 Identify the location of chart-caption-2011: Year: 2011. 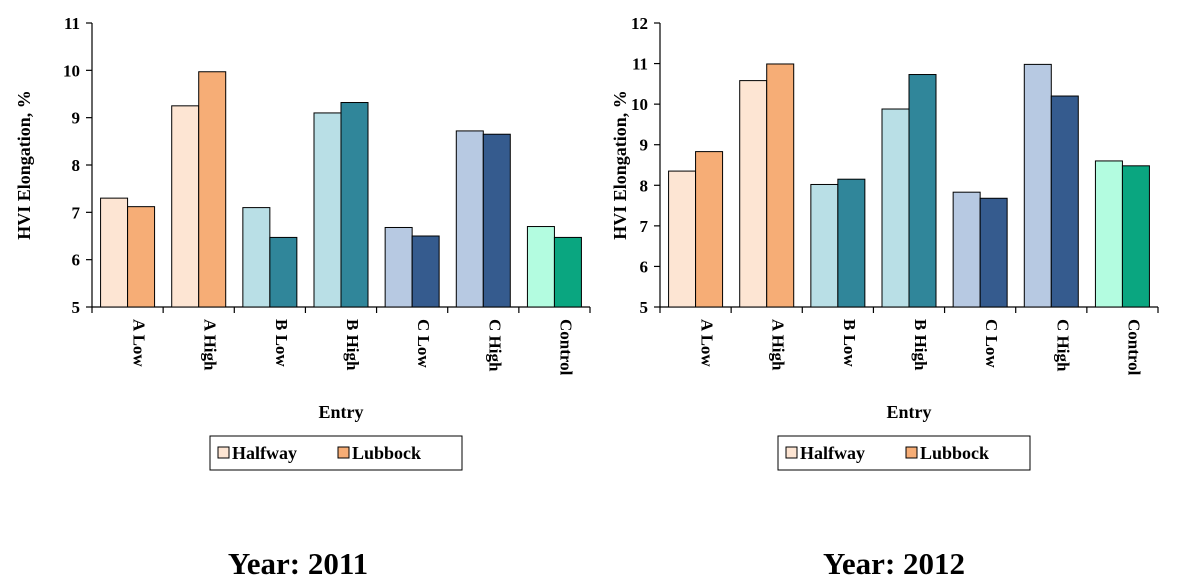
(298, 563).